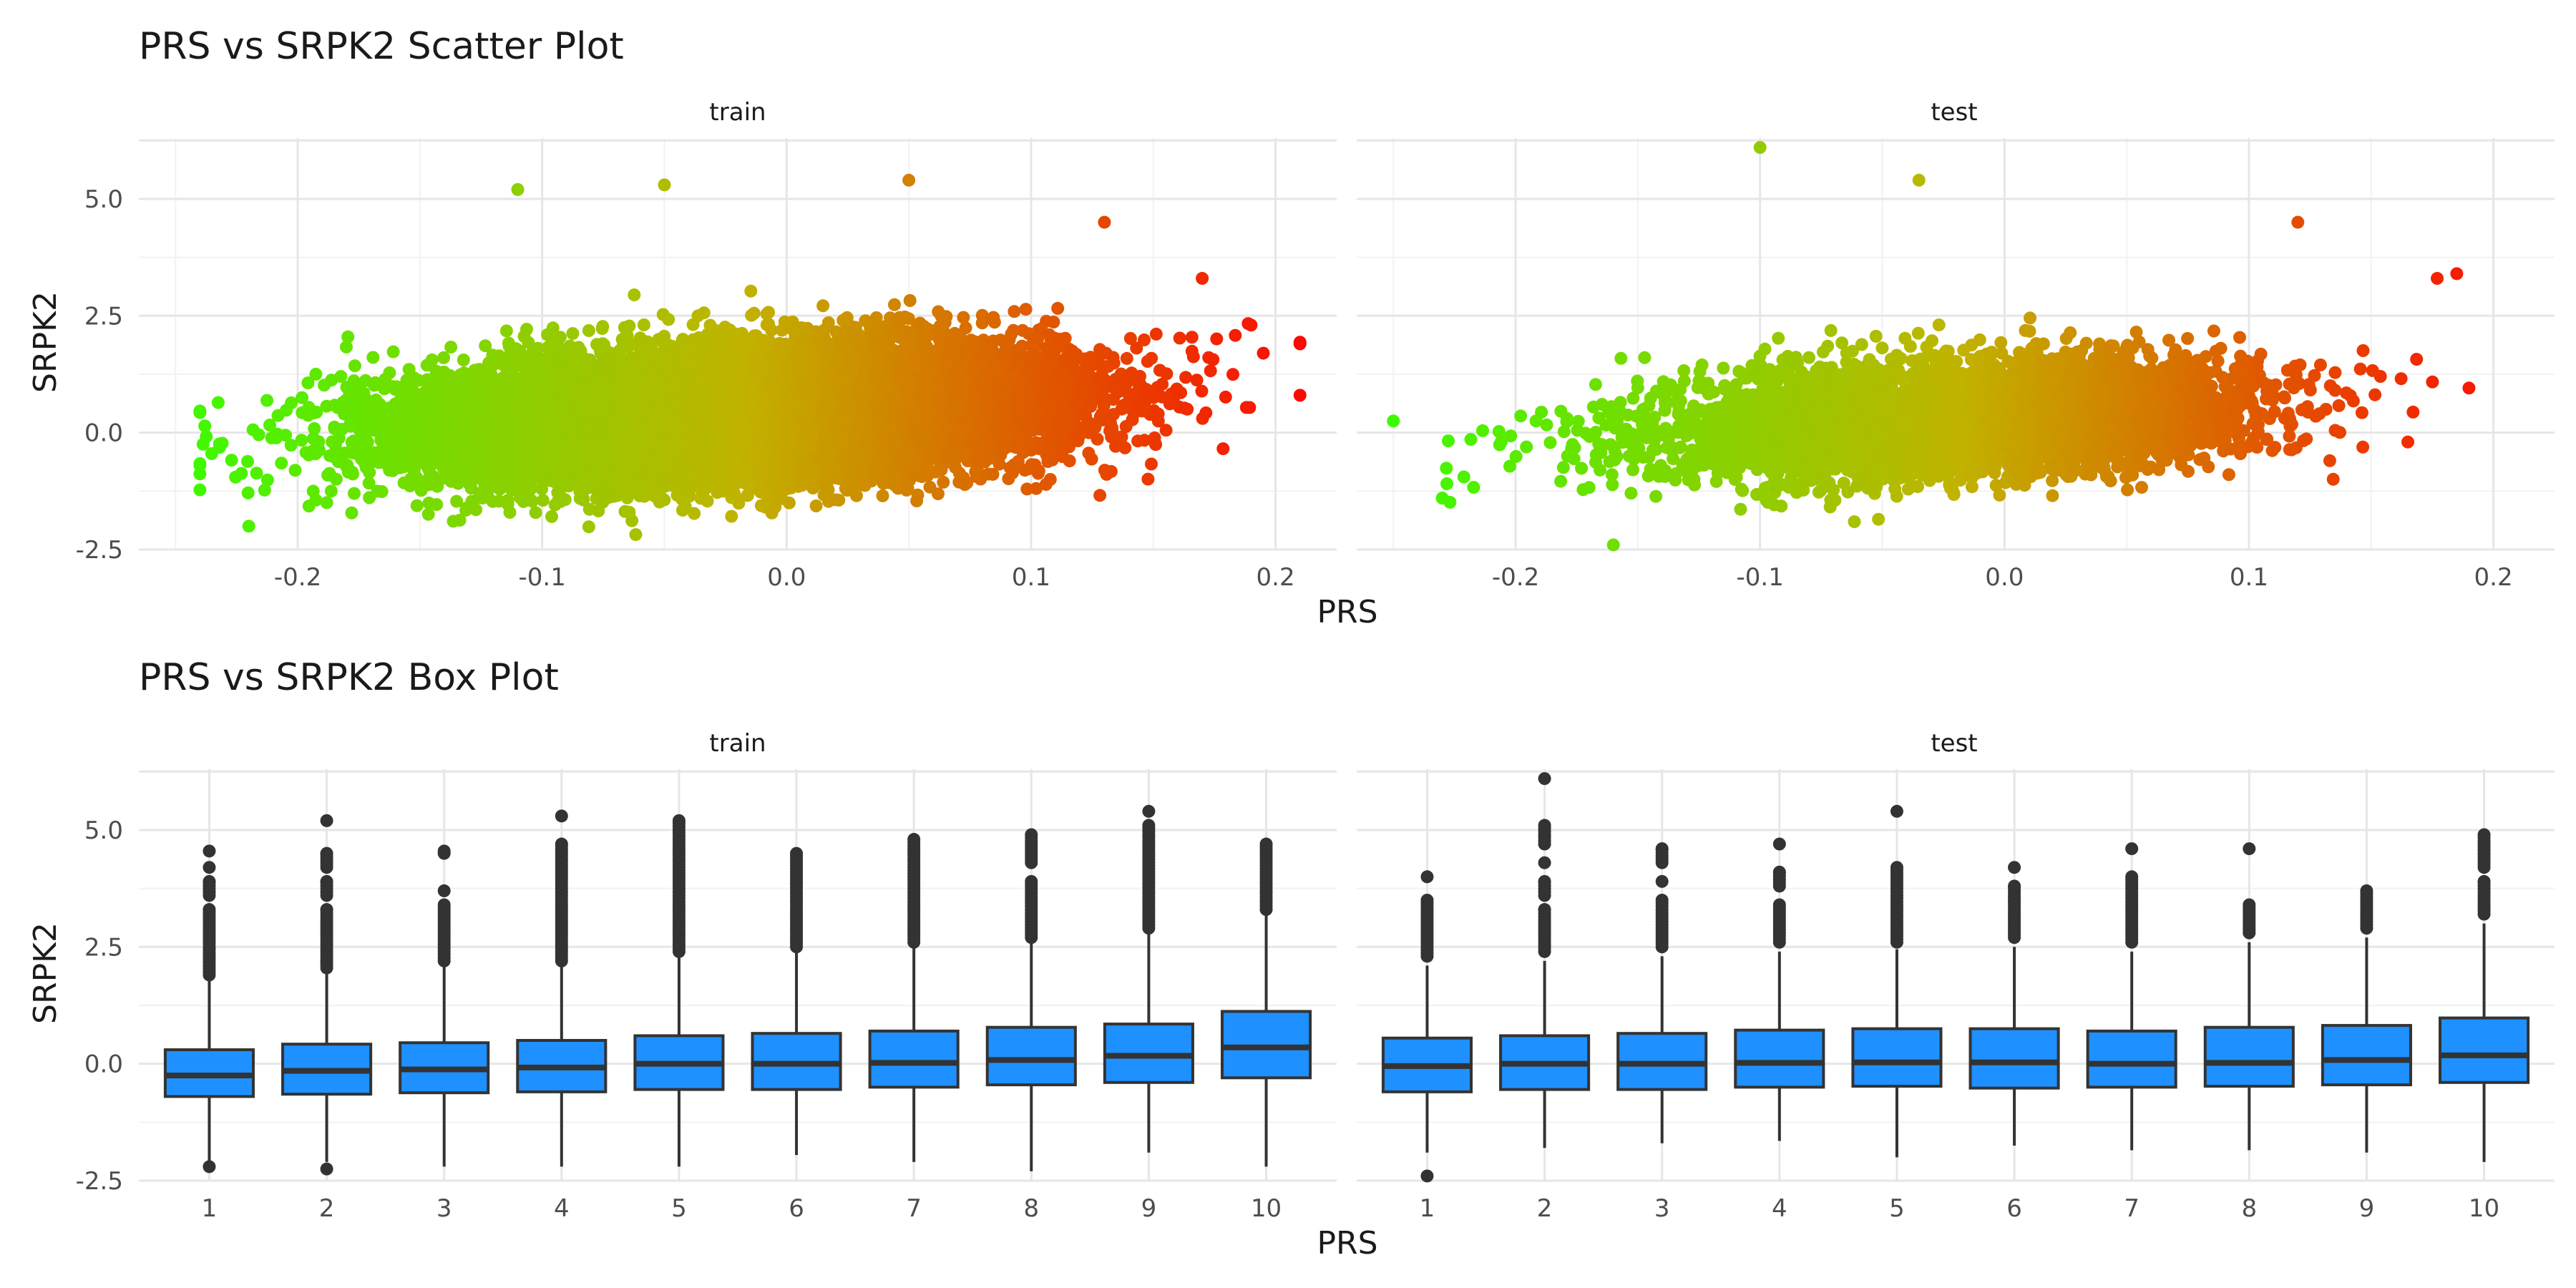 This screenshot has height=1288, width=2576. Describe the element at coordinates (738, 344) in the screenshot. I see `scatter-panel-train` at that location.